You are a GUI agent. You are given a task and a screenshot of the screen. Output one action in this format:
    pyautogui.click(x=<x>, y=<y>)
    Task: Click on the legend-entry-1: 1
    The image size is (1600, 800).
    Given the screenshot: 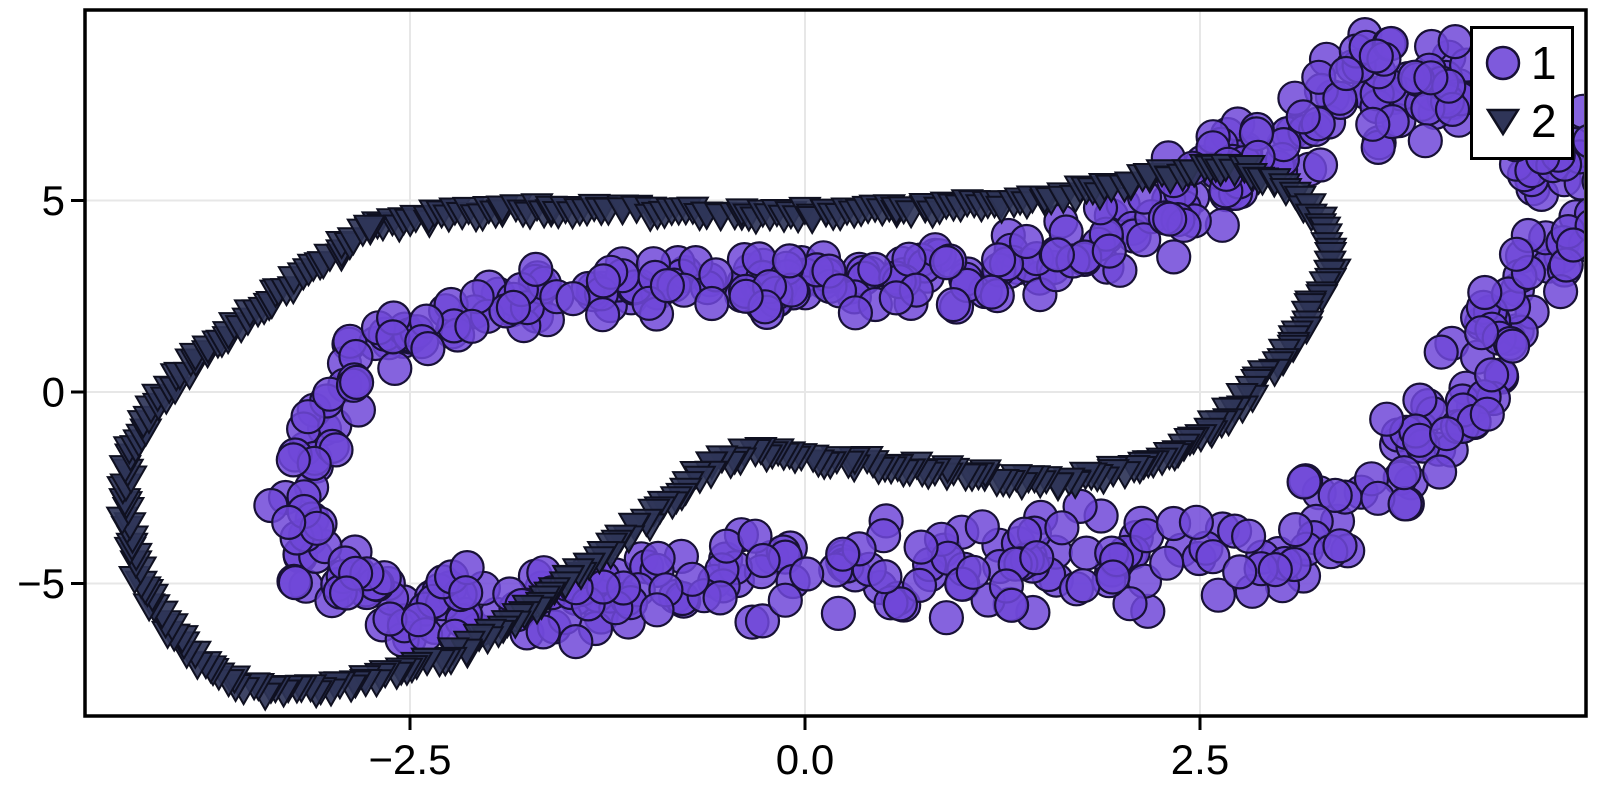 What is the action you would take?
    pyautogui.click(x=1527, y=63)
    